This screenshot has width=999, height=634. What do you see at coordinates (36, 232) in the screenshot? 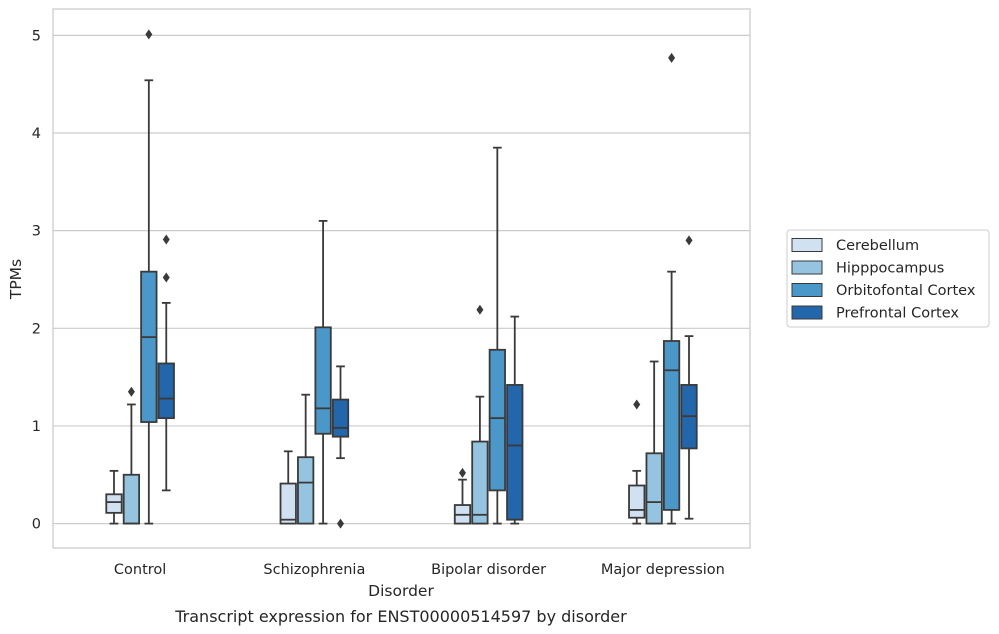
I see `y-tick-label: 3` at bounding box center [36, 232].